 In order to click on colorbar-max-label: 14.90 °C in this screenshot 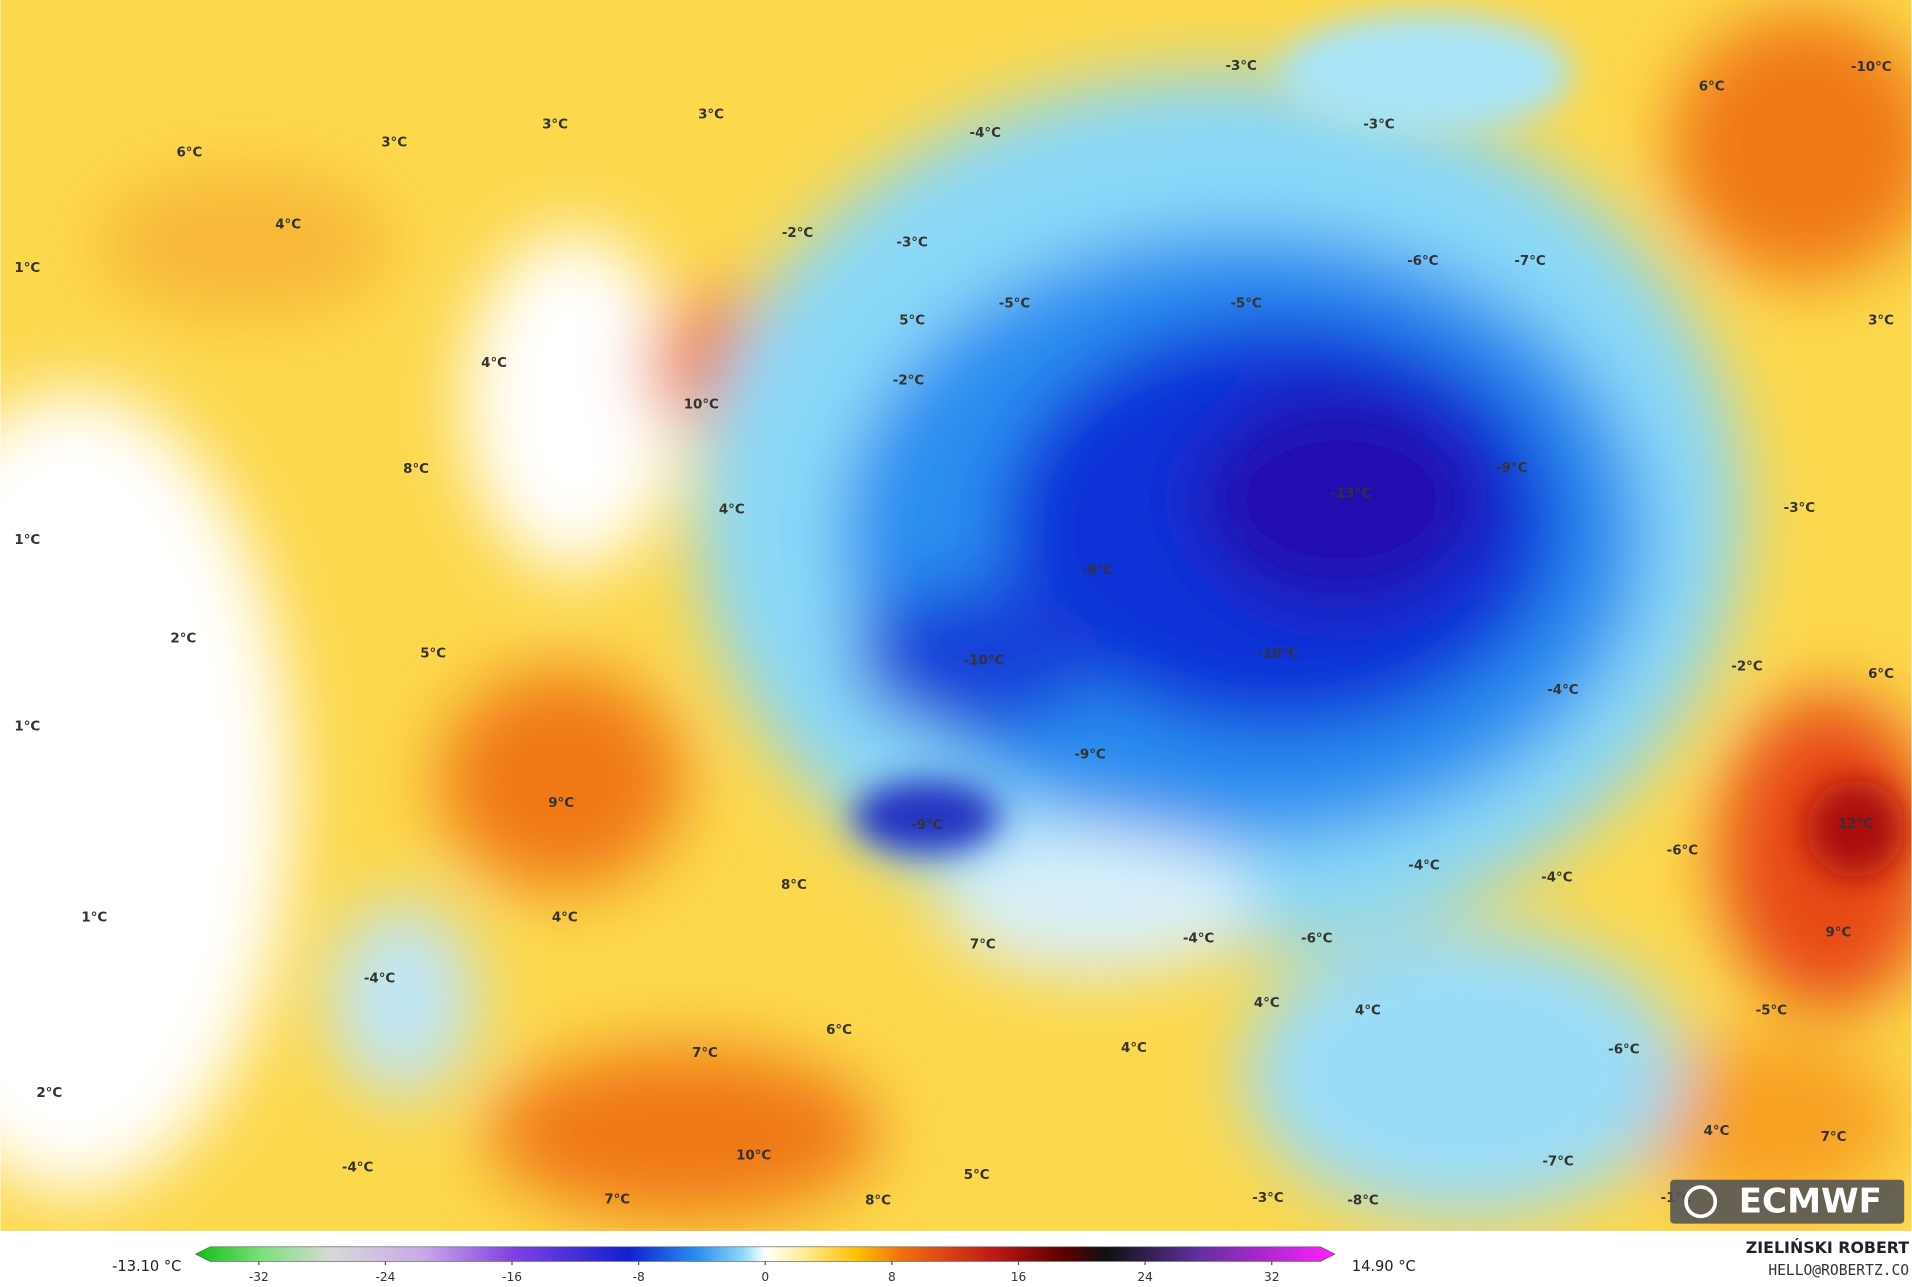, I will do `click(1384, 1266)`.